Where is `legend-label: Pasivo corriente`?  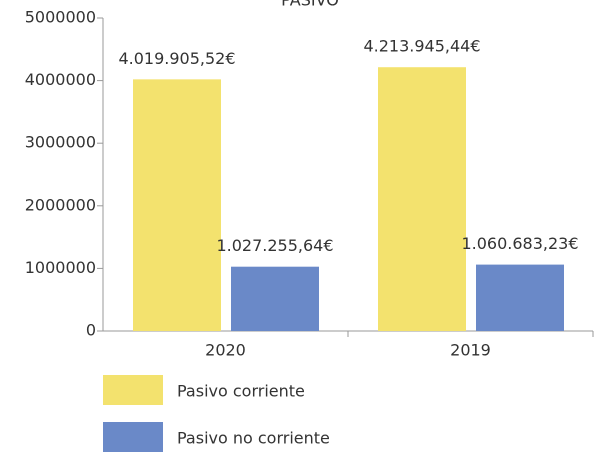
legend-label: Pasivo corriente is located at coordinates (241, 391).